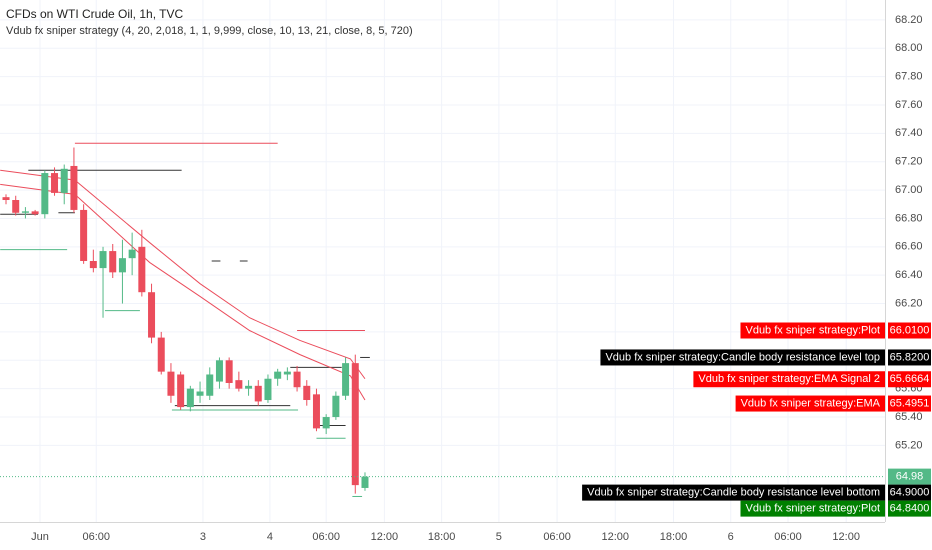 The width and height of the screenshot is (932, 550). Describe the element at coordinates (909, 190) in the screenshot. I see `y-tick-label: 67.00` at that location.